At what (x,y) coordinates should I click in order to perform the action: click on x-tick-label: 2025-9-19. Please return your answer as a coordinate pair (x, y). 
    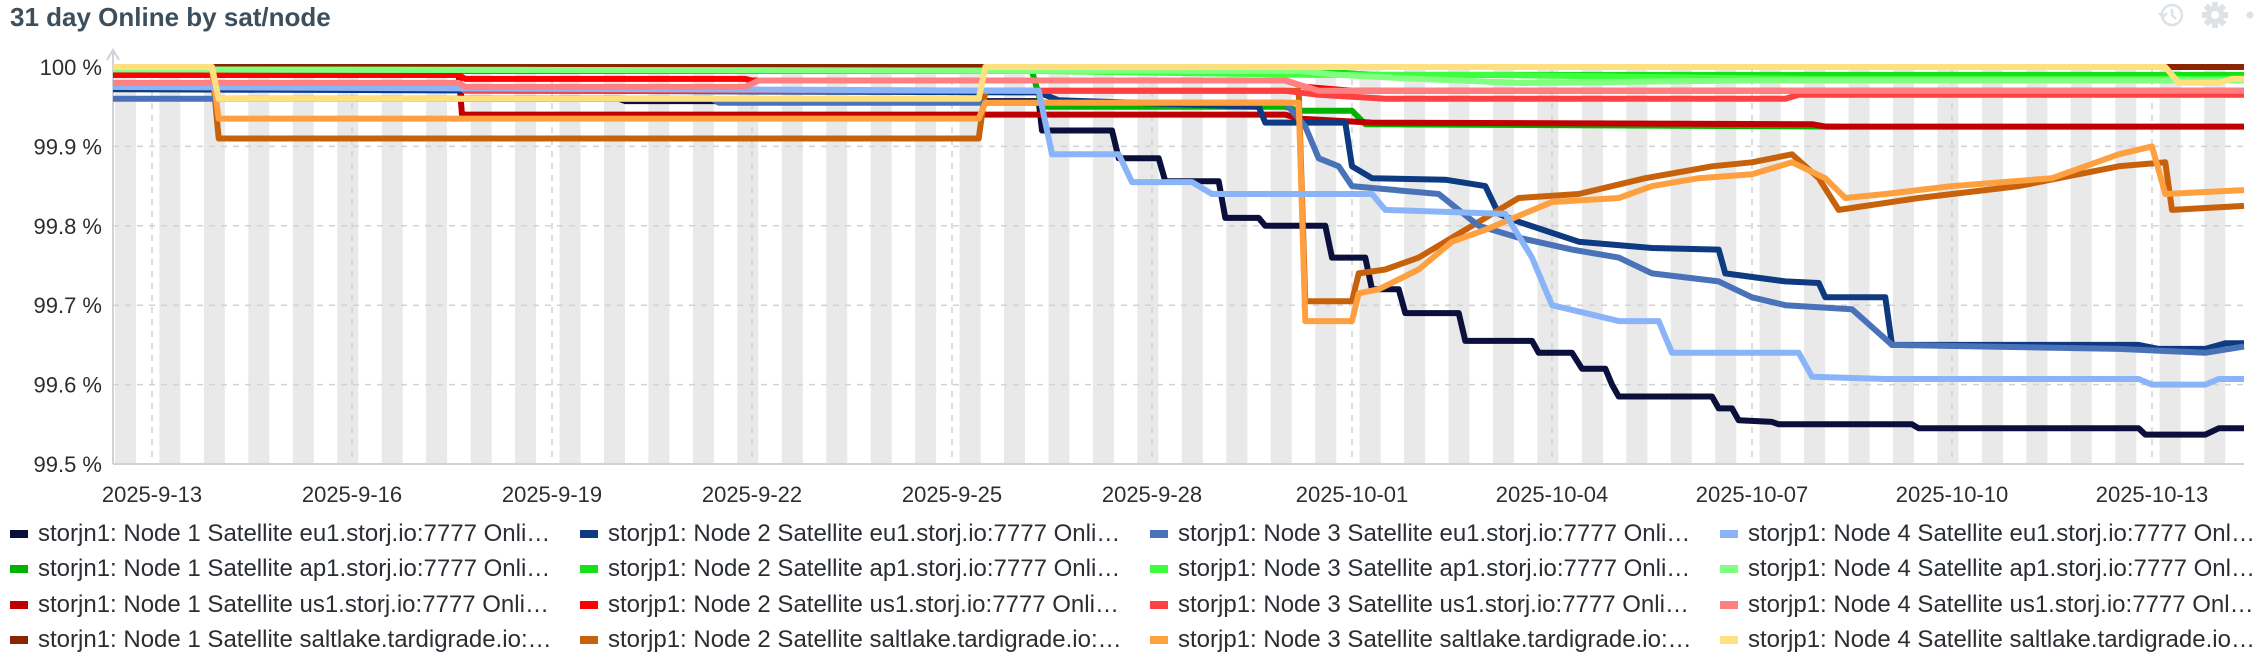
    Looking at the image, I should click on (552, 494).